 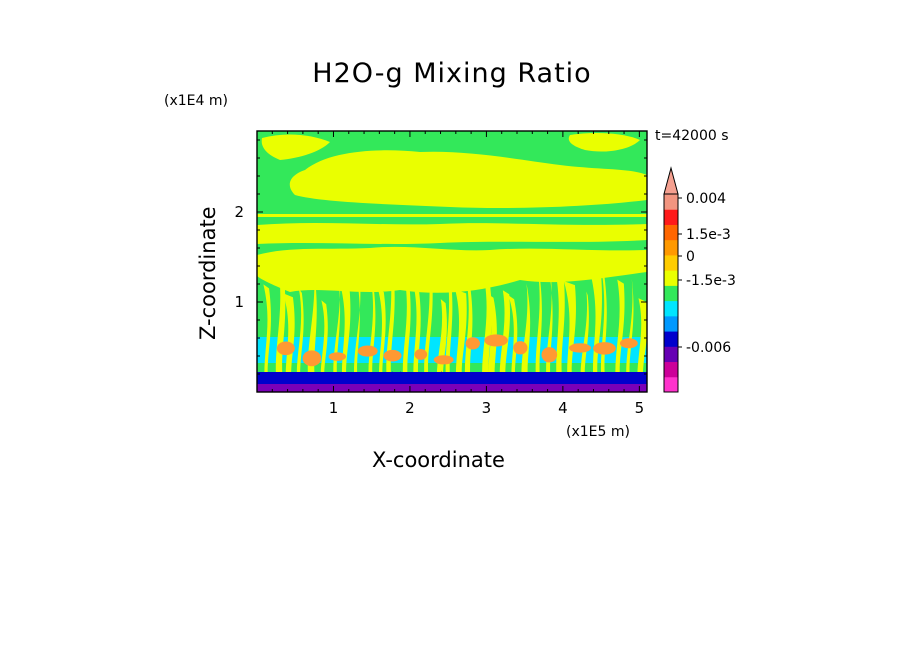 What do you see at coordinates (239, 302) in the screenshot?
I see `y-tick-label: 1` at bounding box center [239, 302].